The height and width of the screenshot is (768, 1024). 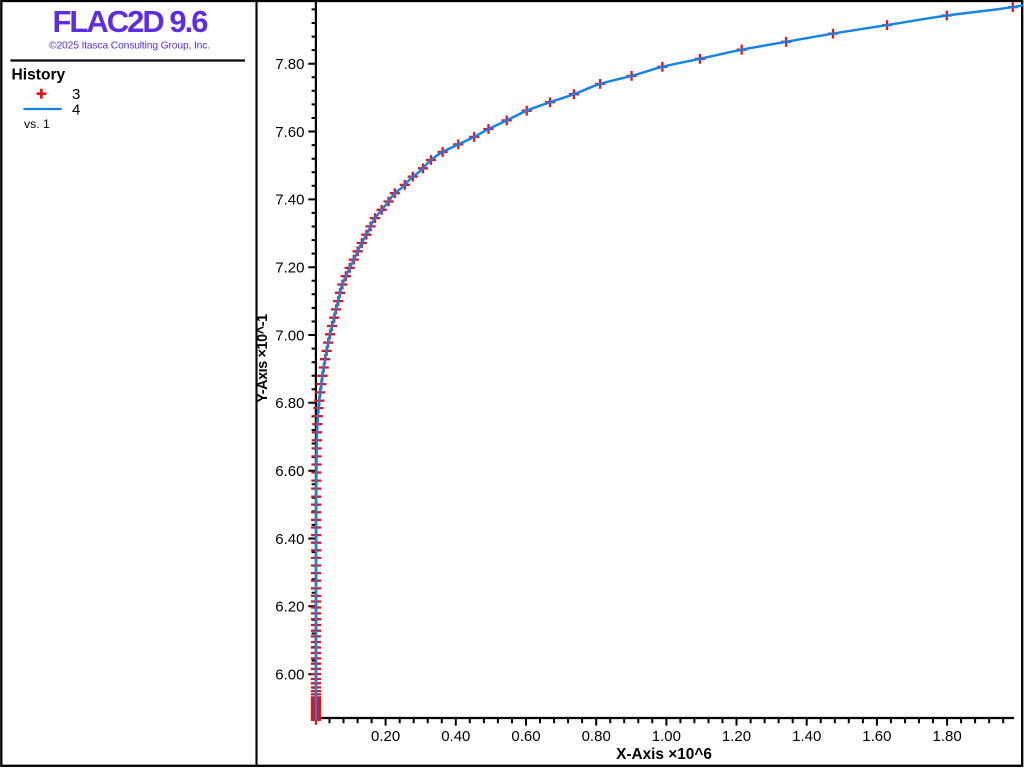 What do you see at coordinates (289, 675) in the screenshot?
I see `svg-text: 6.00` at bounding box center [289, 675].